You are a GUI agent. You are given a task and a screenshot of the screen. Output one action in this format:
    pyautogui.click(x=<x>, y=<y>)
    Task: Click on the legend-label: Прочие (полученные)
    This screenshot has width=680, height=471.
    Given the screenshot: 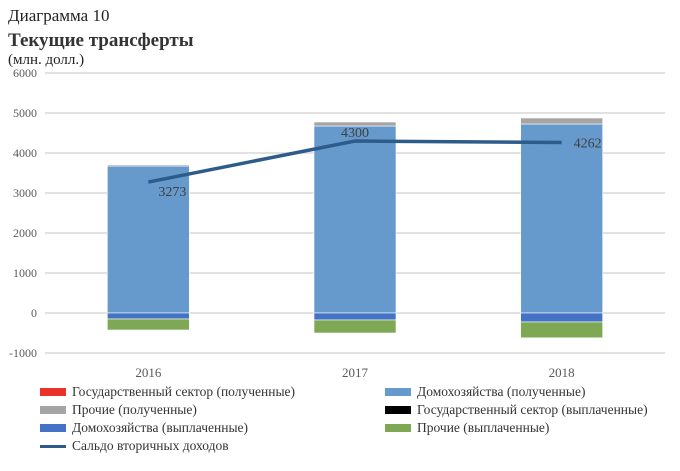 What is the action you would take?
    pyautogui.click(x=134, y=409)
    